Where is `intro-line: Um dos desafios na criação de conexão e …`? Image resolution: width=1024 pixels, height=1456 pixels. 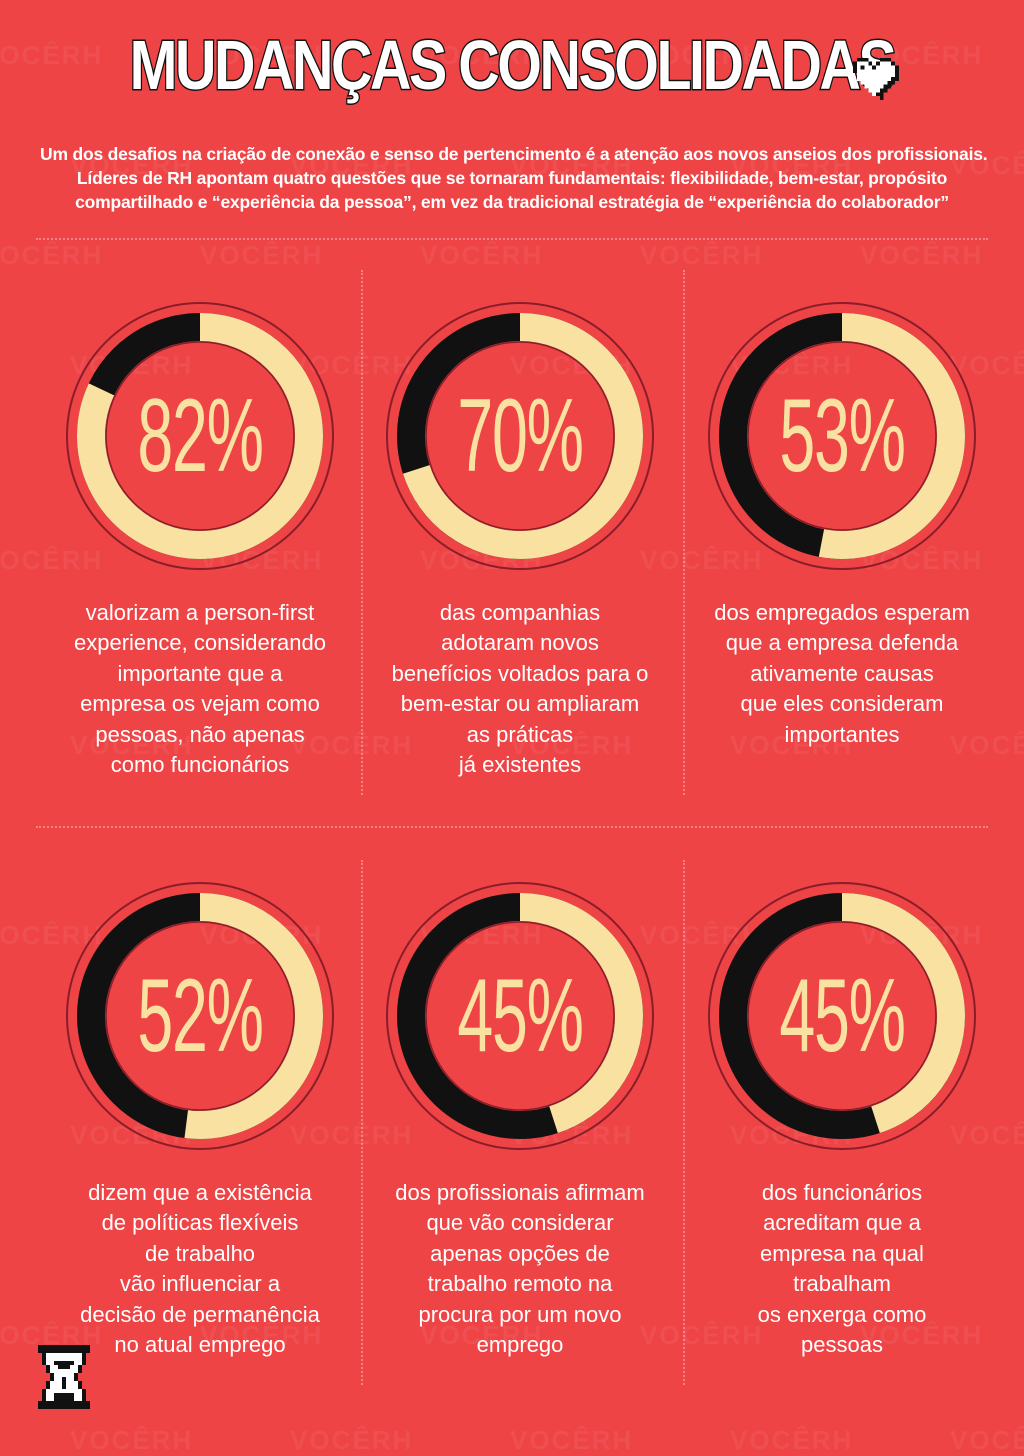
intro-line: Um dos desafios na criação de conexão e … is located at coordinates (514, 154).